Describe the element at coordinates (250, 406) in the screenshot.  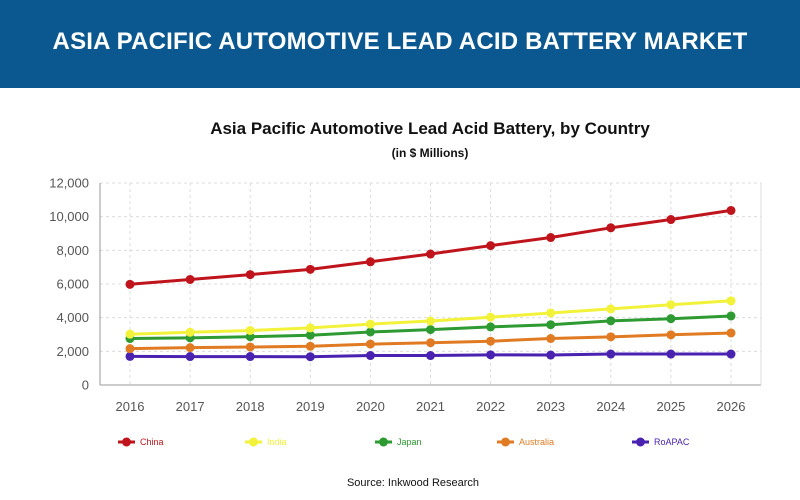
I see `x-tick-label: 2018` at that location.